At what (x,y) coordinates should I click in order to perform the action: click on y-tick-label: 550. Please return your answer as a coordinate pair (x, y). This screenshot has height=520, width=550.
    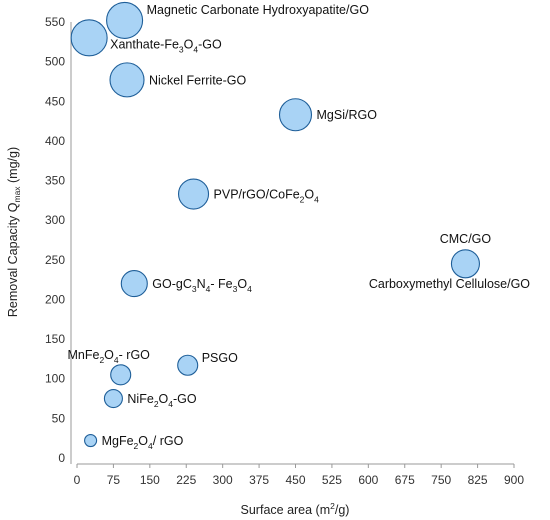
    Looking at the image, I should click on (55, 22).